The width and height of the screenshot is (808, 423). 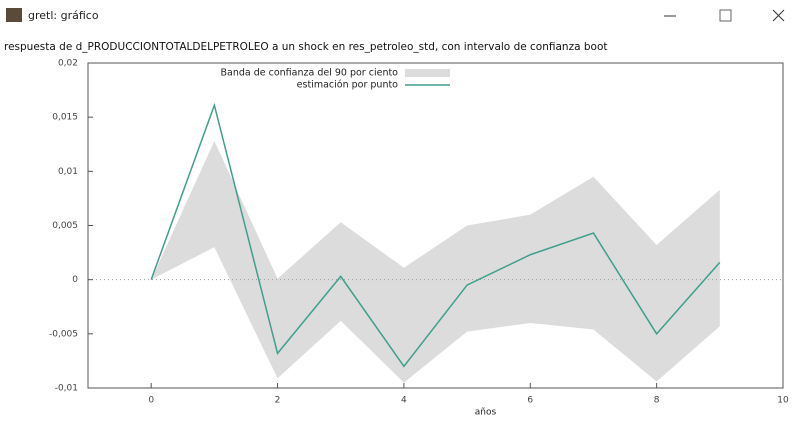 I want to click on y-tick-label: 0, so click(x=75, y=280).